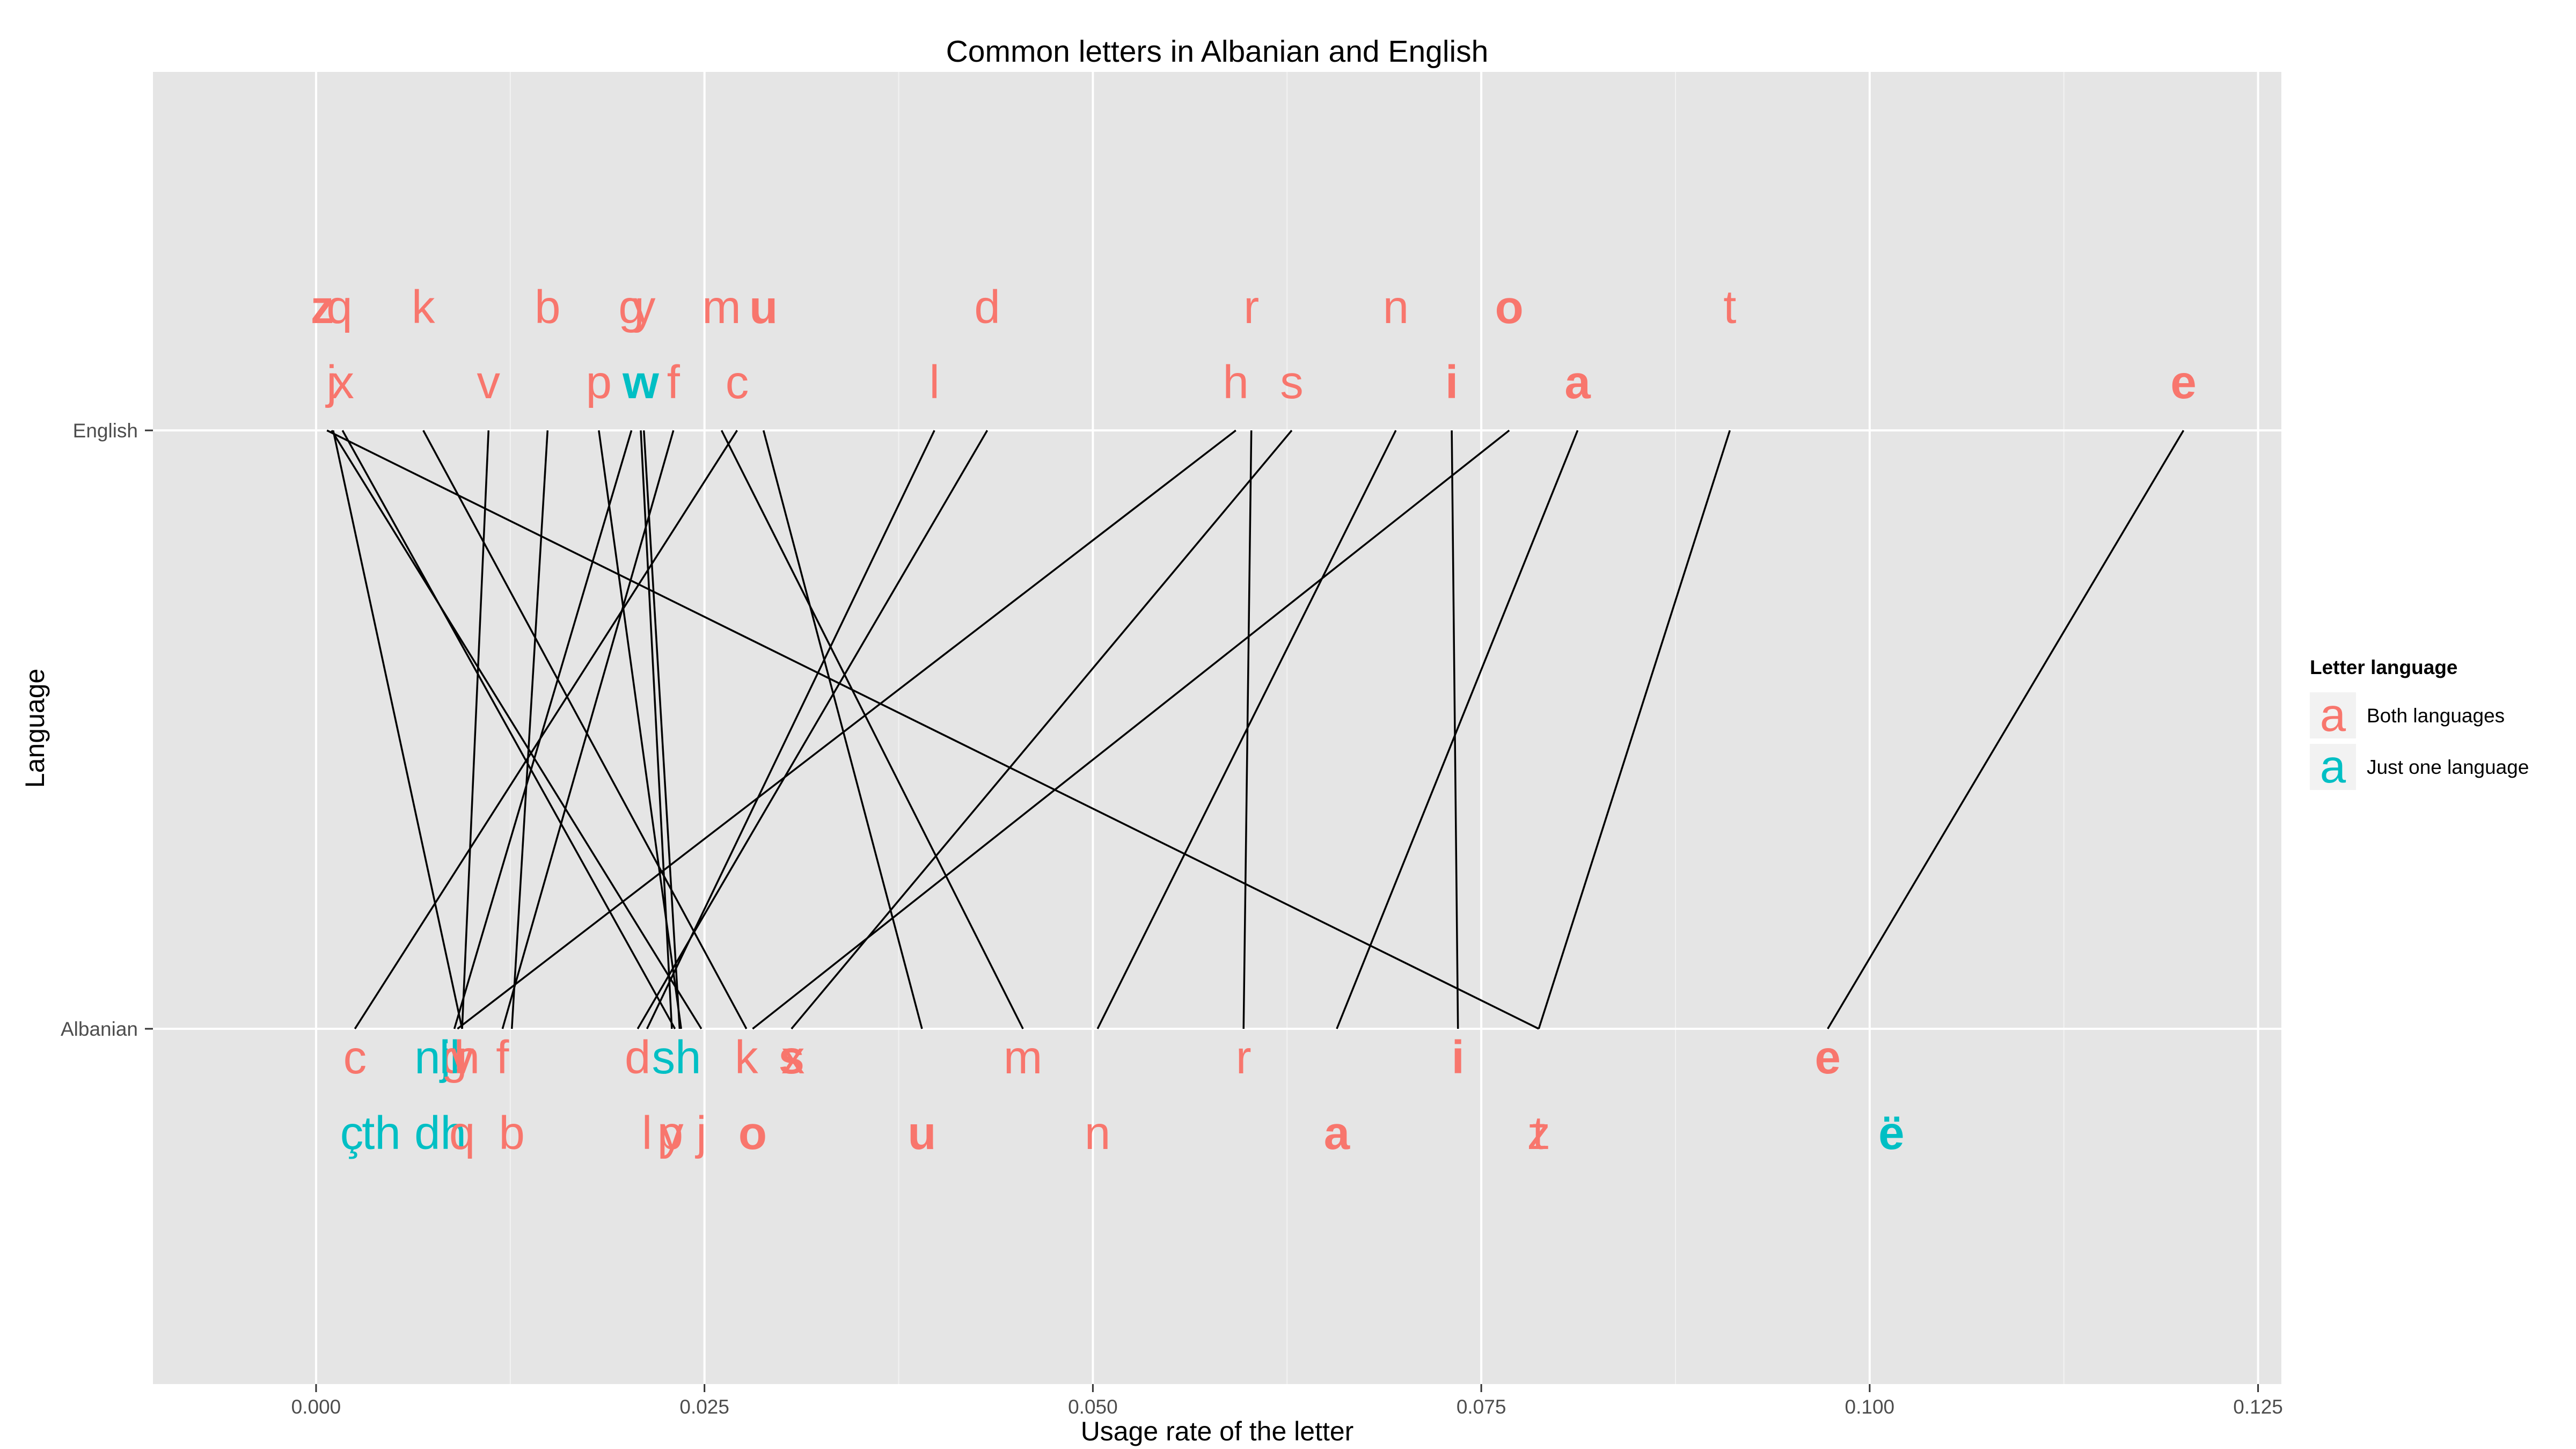 Image resolution: width=2576 pixels, height=1449 pixels. I want to click on letter-label-albanian: n, so click(1097, 1133).